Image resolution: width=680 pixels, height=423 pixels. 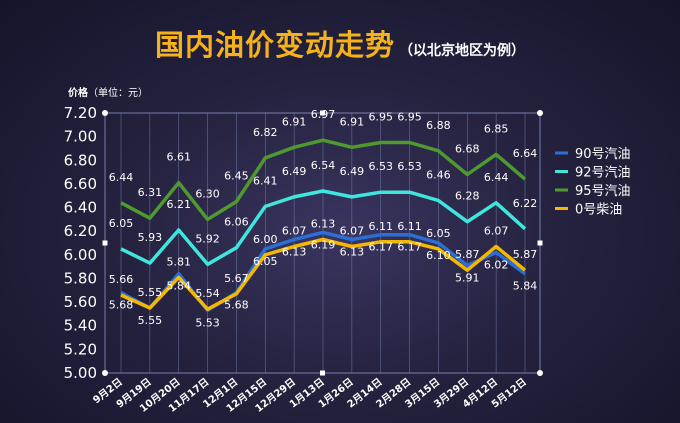 I want to click on legend-label: 0号柴油, so click(x=598, y=210).